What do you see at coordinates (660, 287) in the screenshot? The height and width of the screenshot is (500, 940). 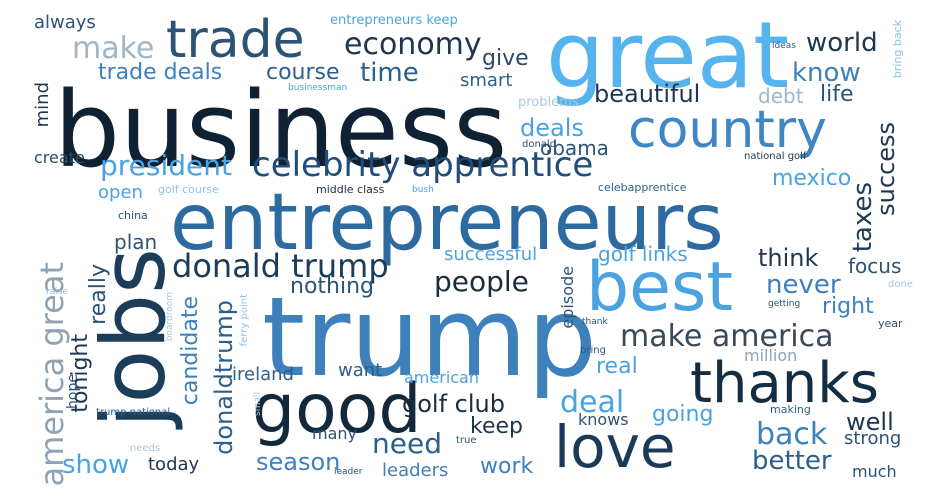 I see `word-best: best` at bounding box center [660, 287].